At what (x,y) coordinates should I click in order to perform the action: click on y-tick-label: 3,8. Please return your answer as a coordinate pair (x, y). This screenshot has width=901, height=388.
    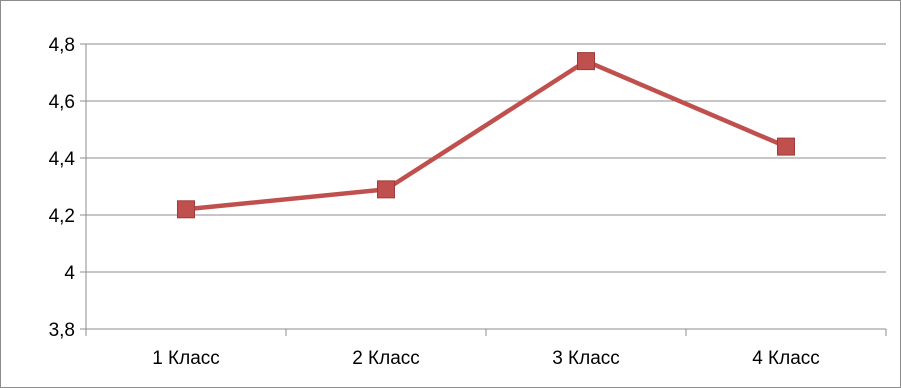
    Looking at the image, I should click on (62, 330).